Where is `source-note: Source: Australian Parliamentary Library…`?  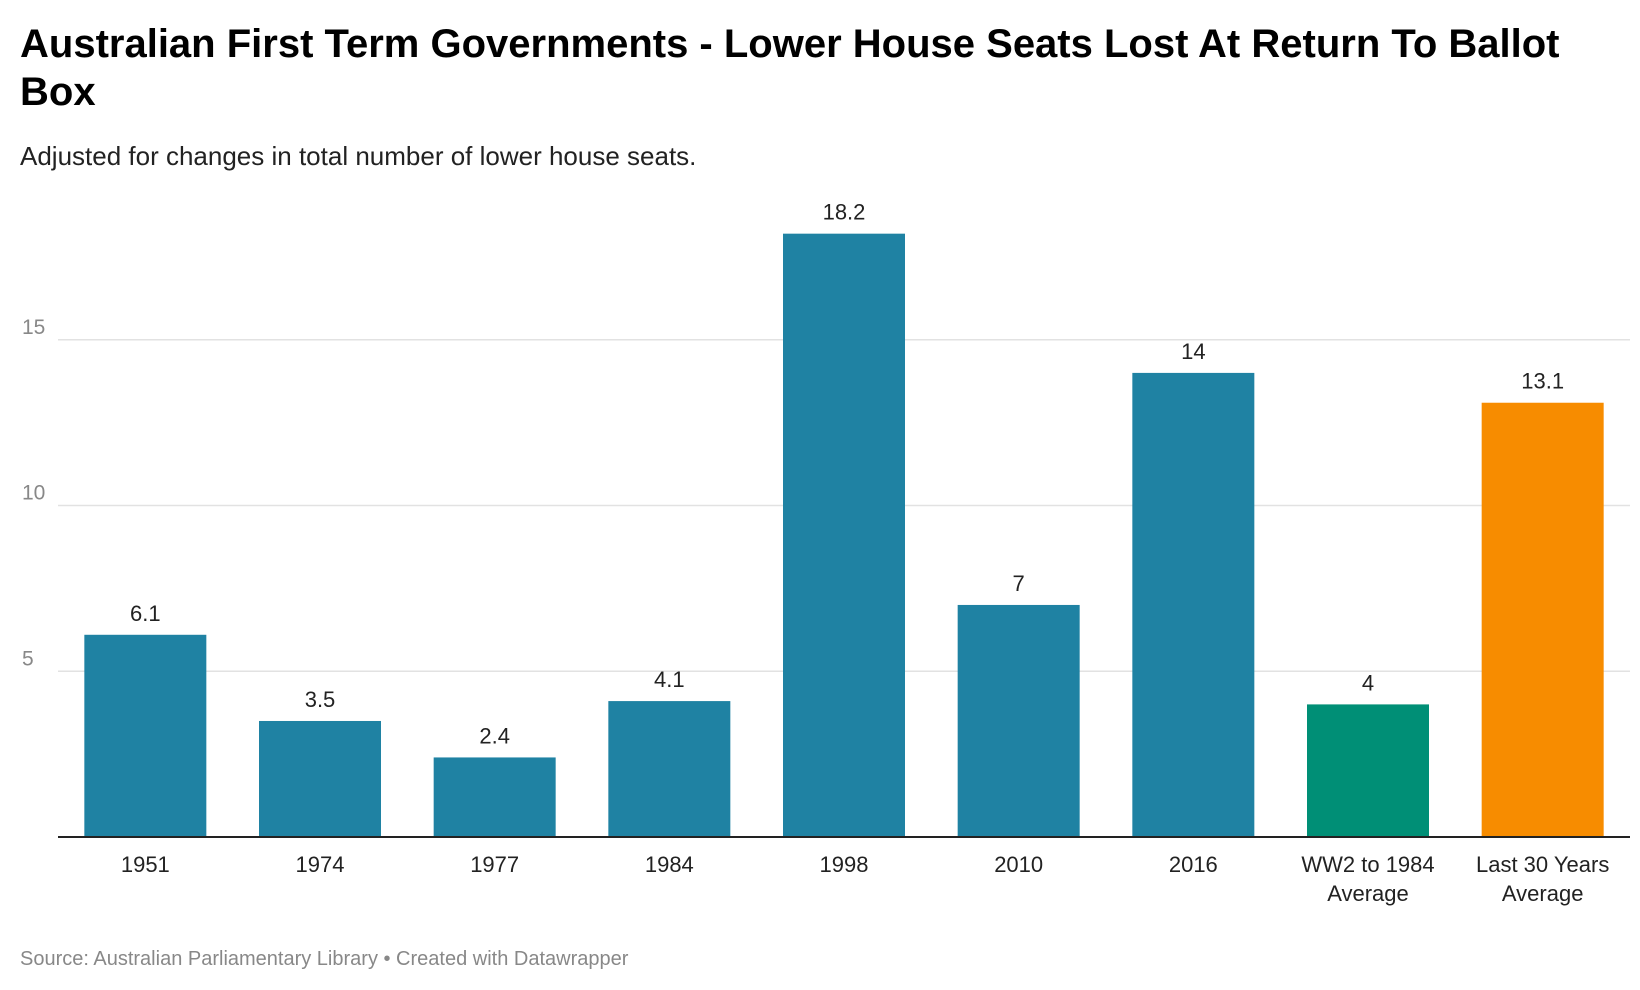 source-note: Source: Australian Parliamentary Library… is located at coordinates (324, 959).